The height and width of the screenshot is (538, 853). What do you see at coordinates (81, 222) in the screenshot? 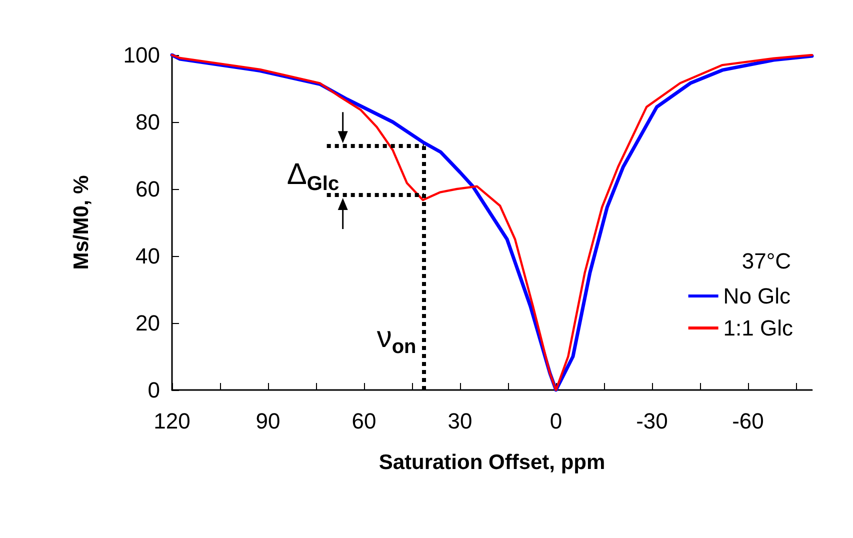
I see `y-axis-title: Ms/M0, %` at bounding box center [81, 222].